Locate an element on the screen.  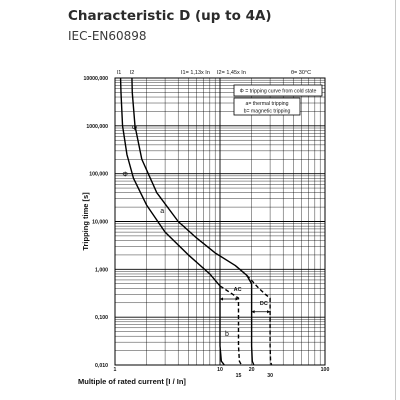
x-tick-label: 10 is located at coordinates (220, 370).